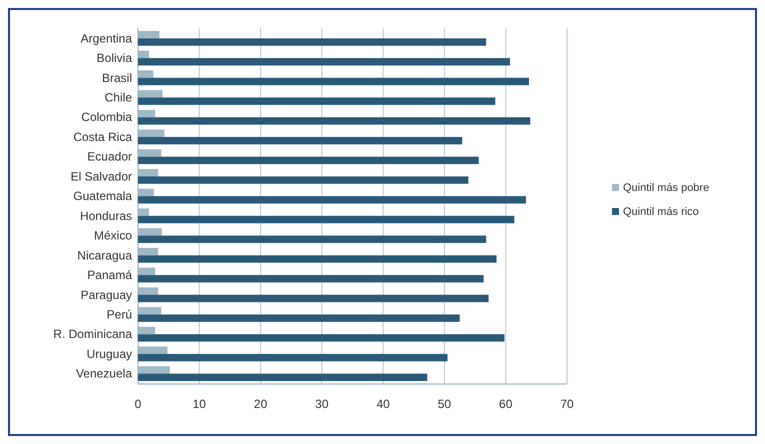  I want to click on y-tick-label: México, so click(113, 235).